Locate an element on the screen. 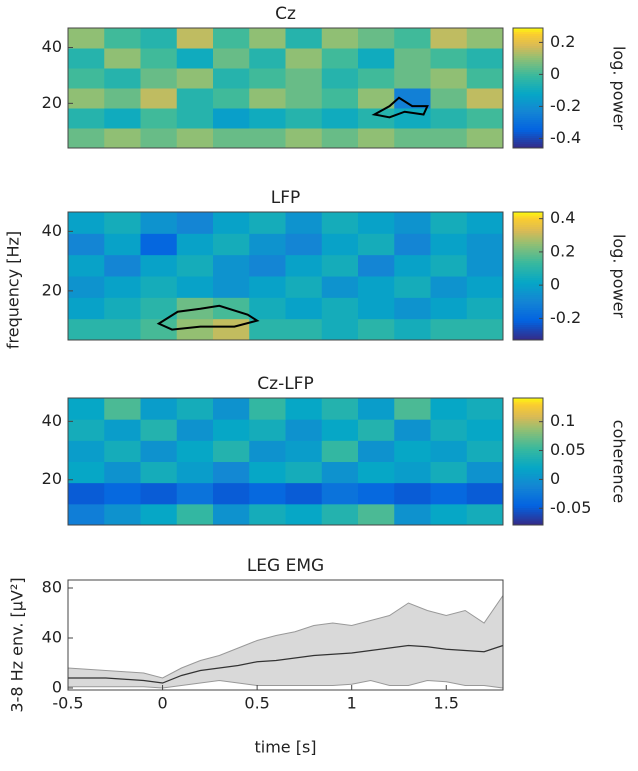 This screenshot has width=638, height=771. y-tick-label: 40 is located at coordinates (52, 230).